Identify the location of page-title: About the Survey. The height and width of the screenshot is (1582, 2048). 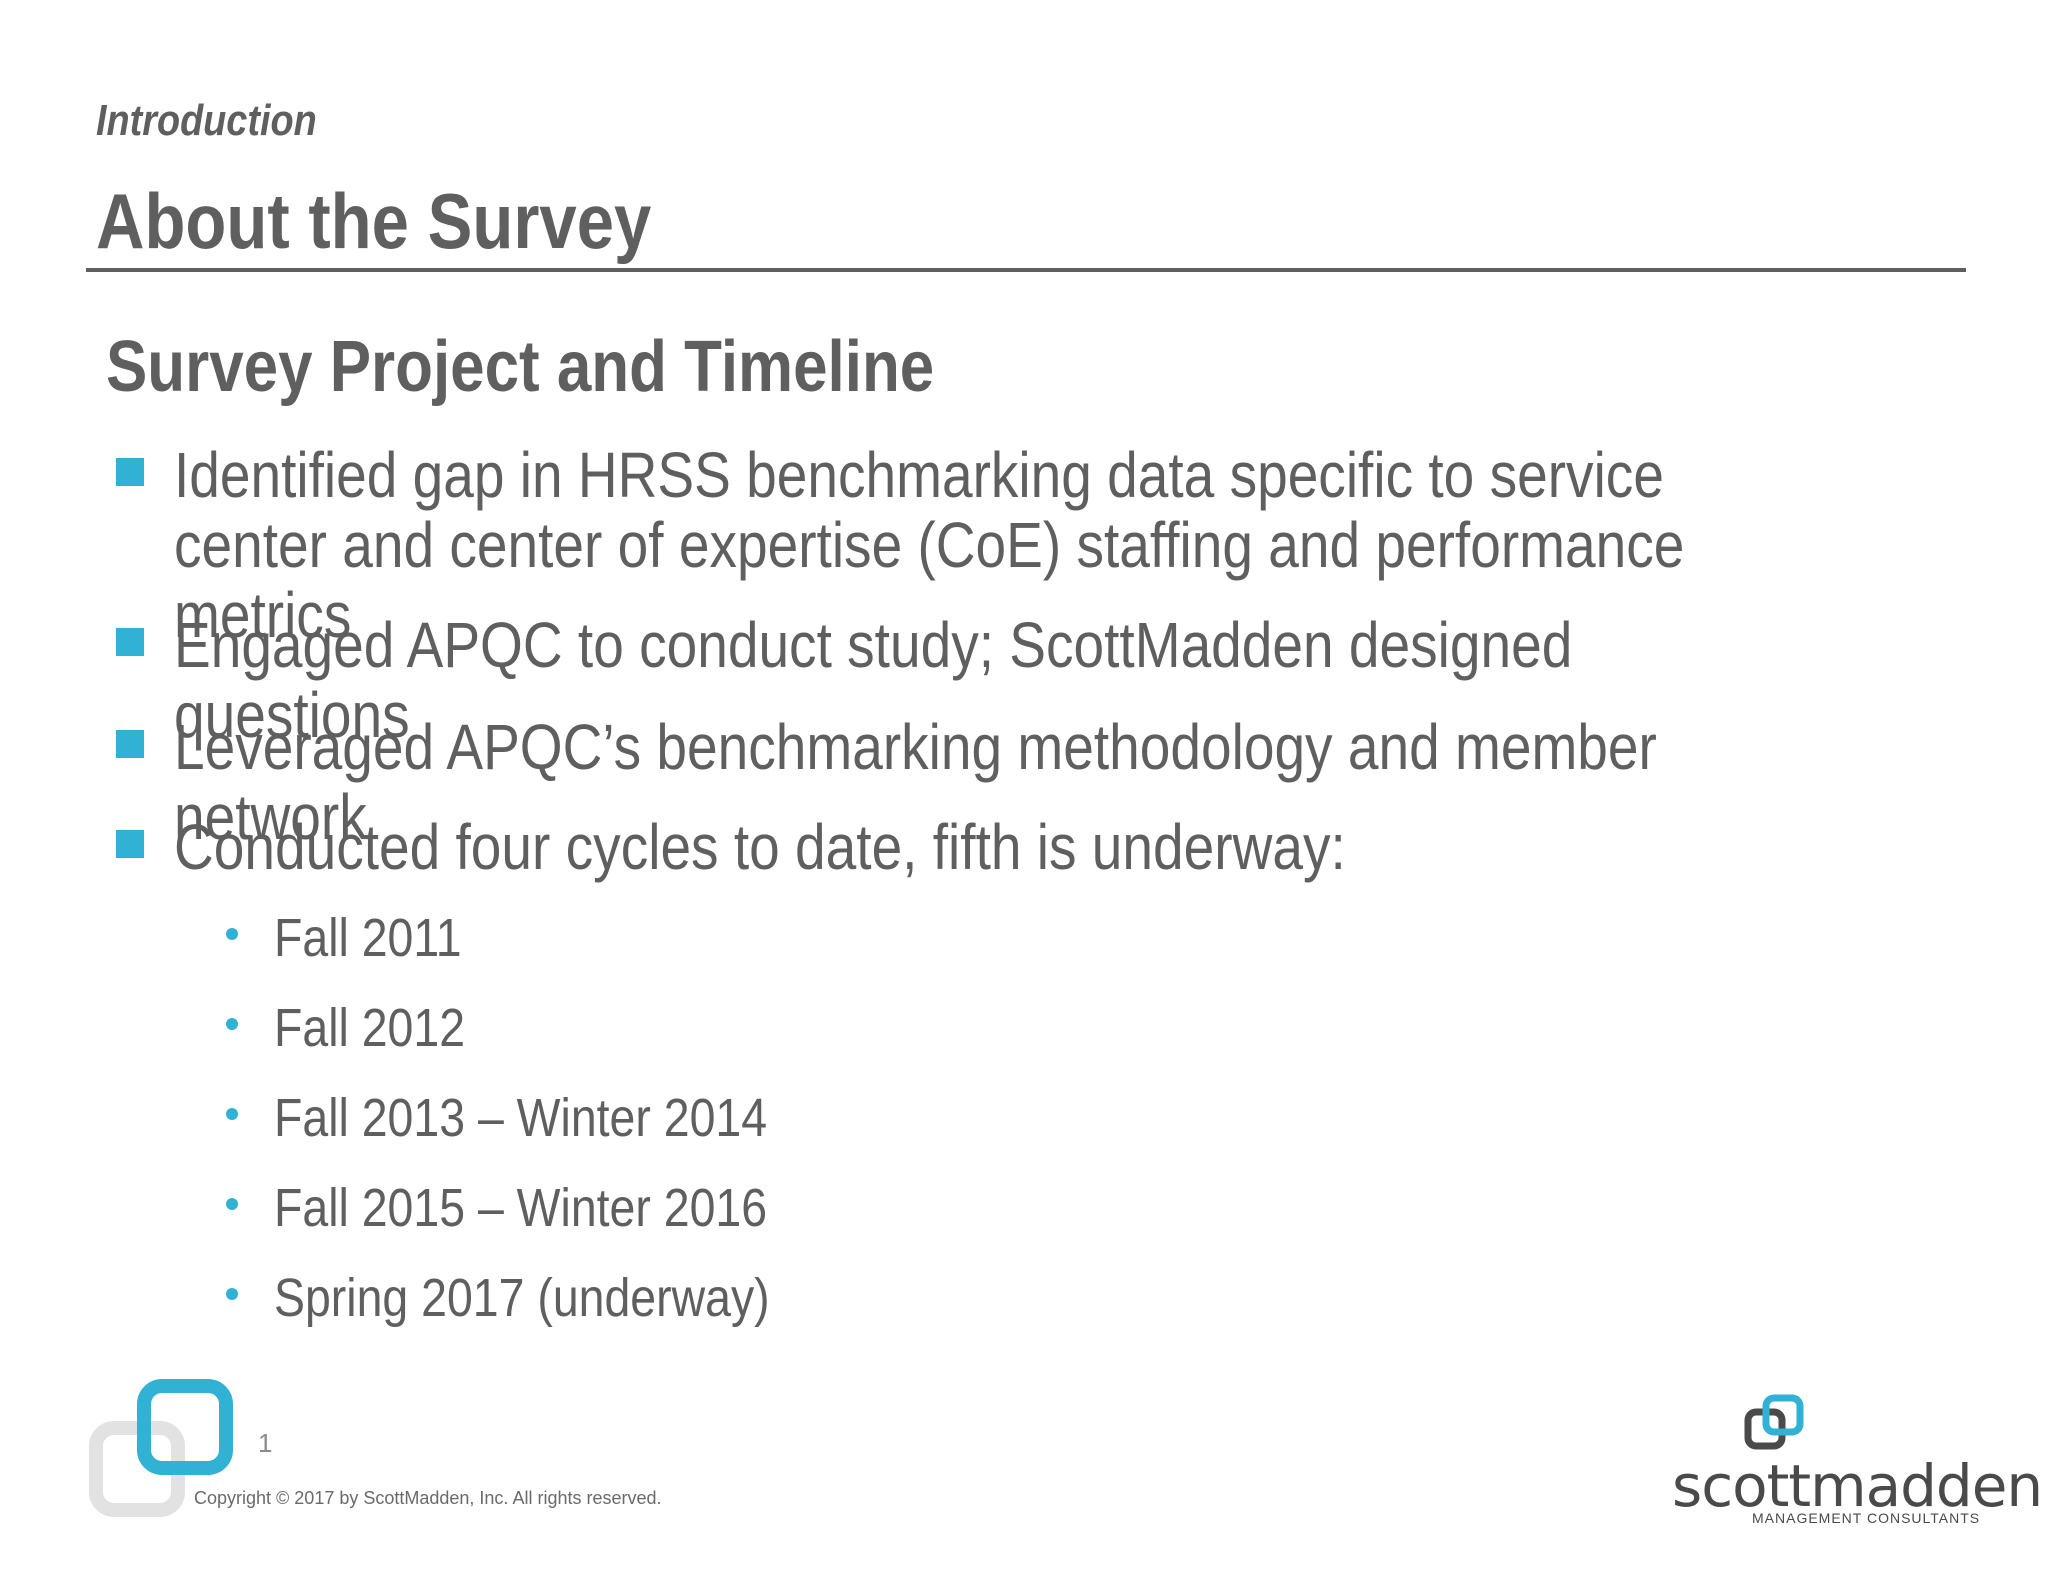
(374, 221).